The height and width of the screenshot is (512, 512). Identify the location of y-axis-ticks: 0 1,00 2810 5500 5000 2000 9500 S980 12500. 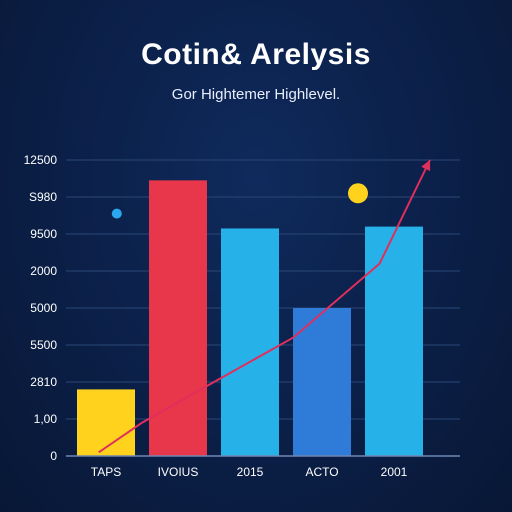
(41, 308).